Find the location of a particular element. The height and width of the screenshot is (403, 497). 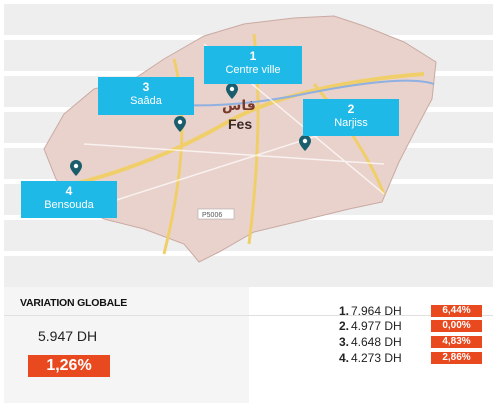

district-callout-saada: 3 Saâda is located at coordinates (146, 96).